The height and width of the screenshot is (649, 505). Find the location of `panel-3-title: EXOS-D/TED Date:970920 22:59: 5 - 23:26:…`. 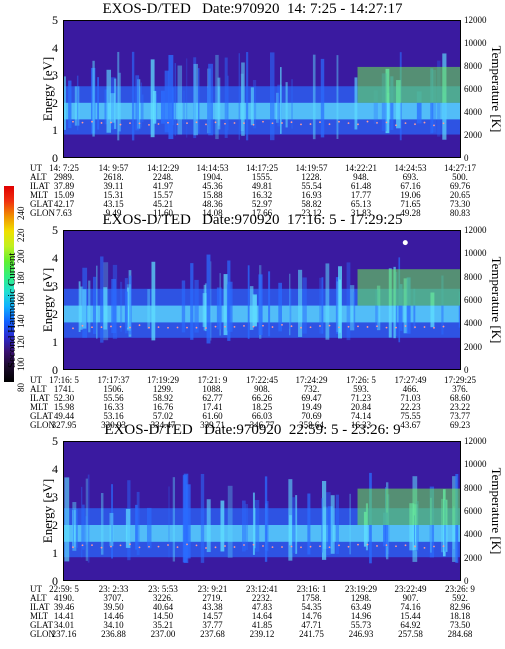

panel-3-title: EXOS-D/TED Date:970920 22:59: 5 - 23:26:… is located at coordinates (252, 430).